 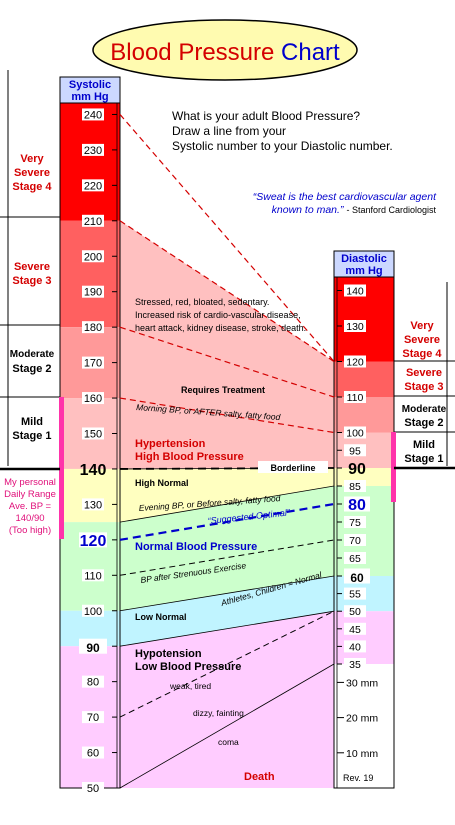 I want to click on personal-range-bar, so click(x=61, y=468).